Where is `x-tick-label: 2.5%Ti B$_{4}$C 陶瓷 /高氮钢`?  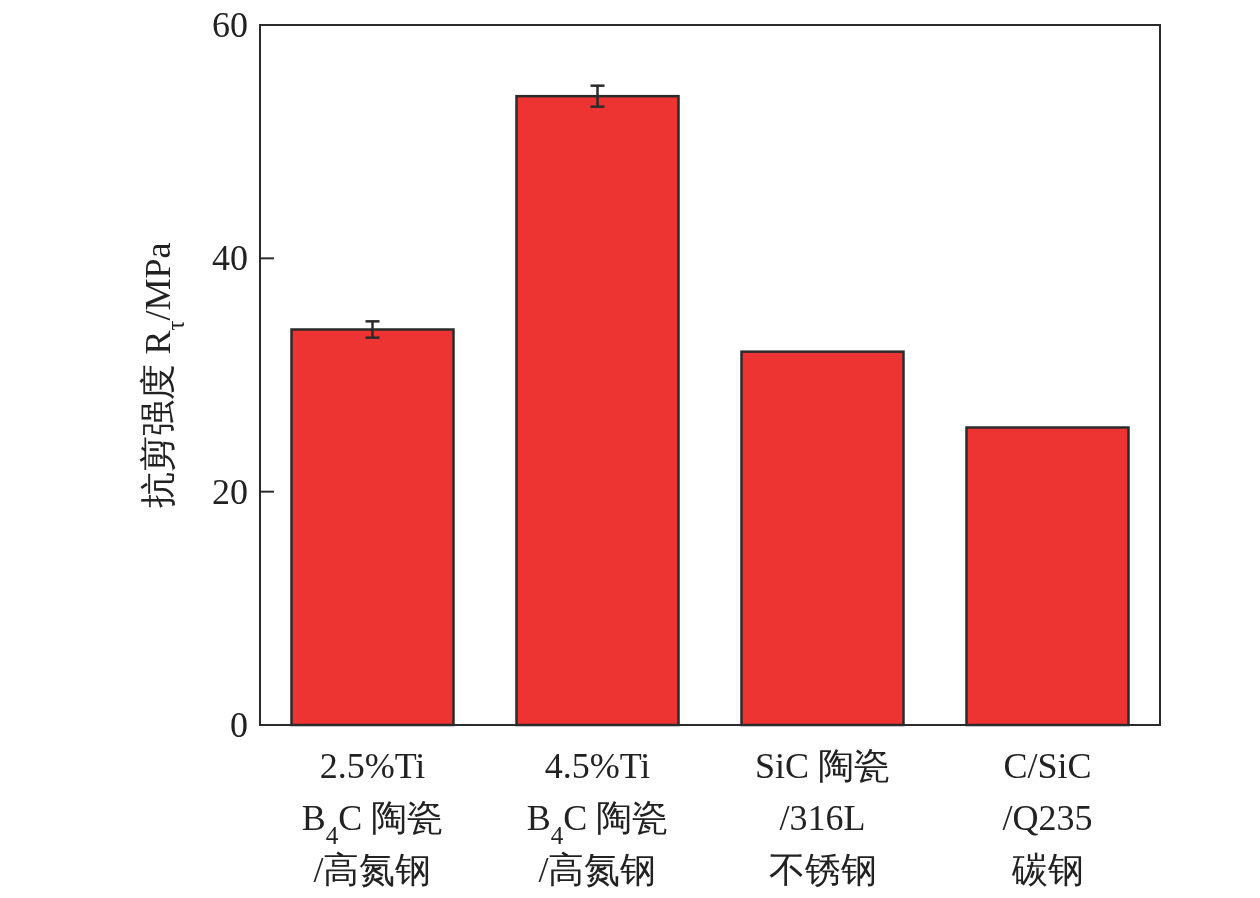
x-tick-label: 2.5%Ti B$_{4}$C 陶瓷 /高氮钢 is located at coordinates (372, 818).